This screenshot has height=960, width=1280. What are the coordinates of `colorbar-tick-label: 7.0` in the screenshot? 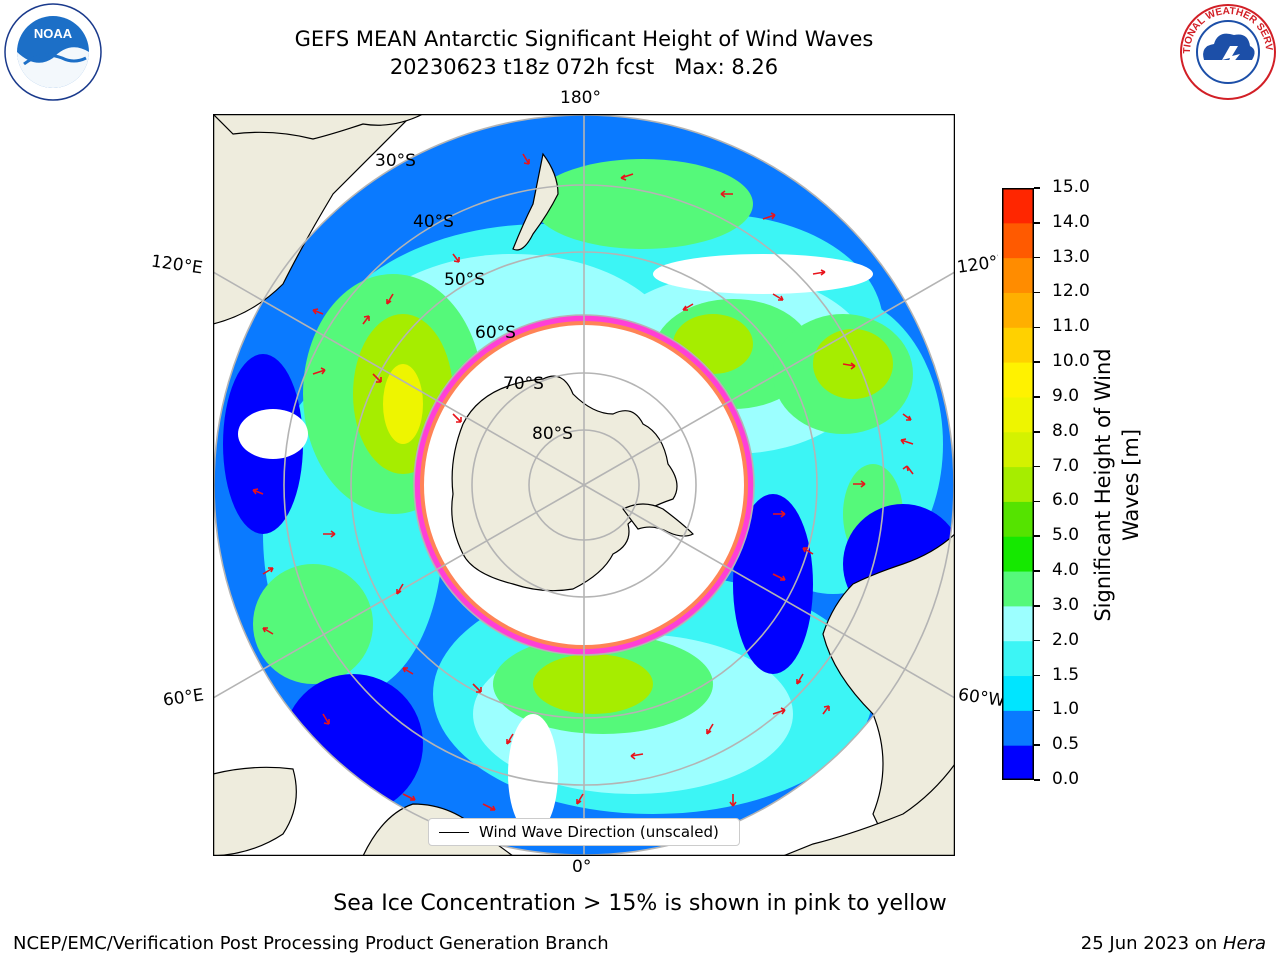 It's located at (1066, 465).